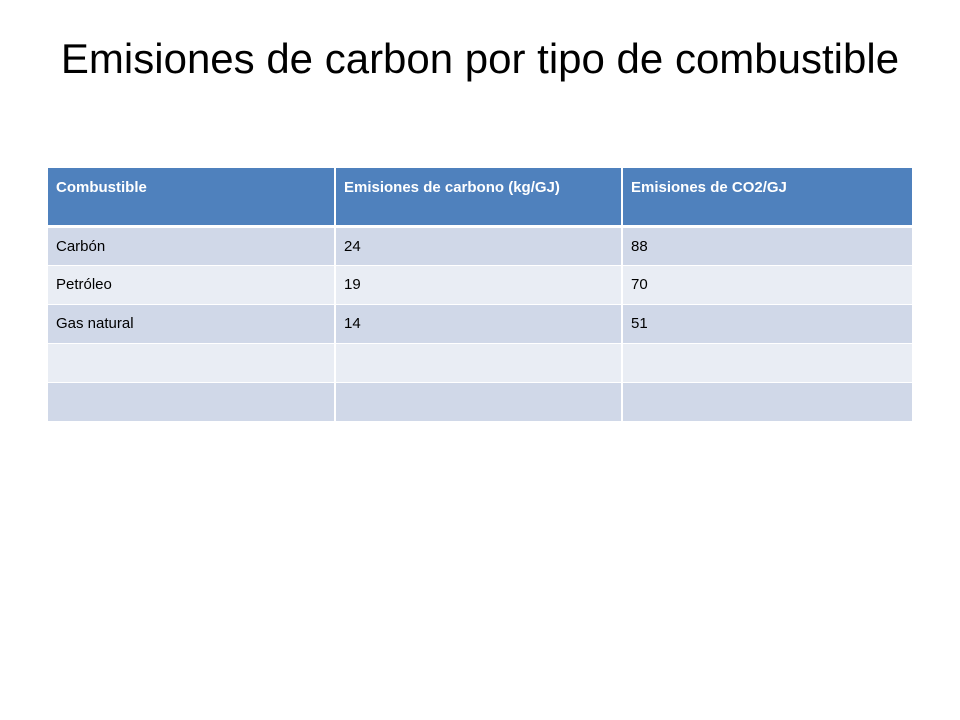 The image size is (960, 720). I want to click on table-cell-carbon: 14, so click(479, 324).